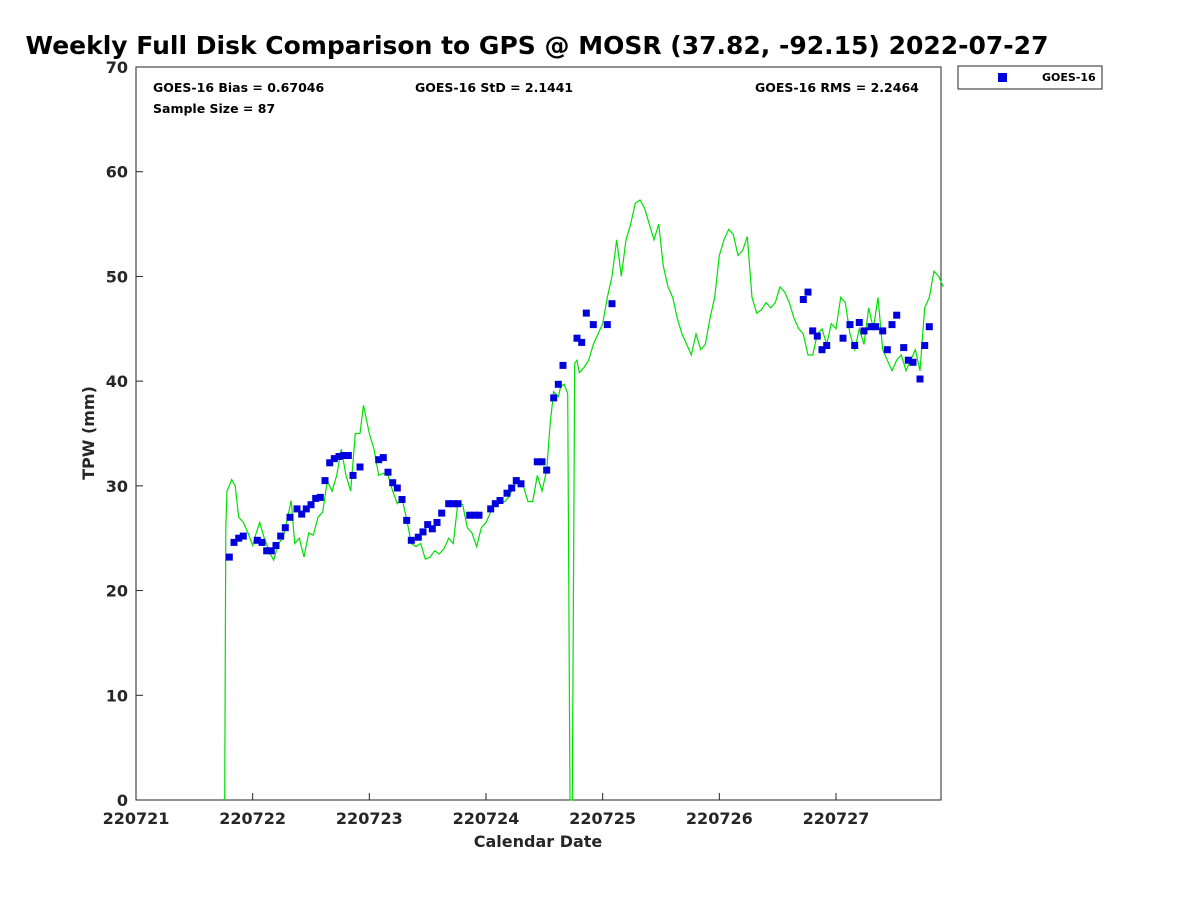 The image size is (1200, 900). I want to click on legend-label-goes-16: GOES-16, so click(1069, 77).